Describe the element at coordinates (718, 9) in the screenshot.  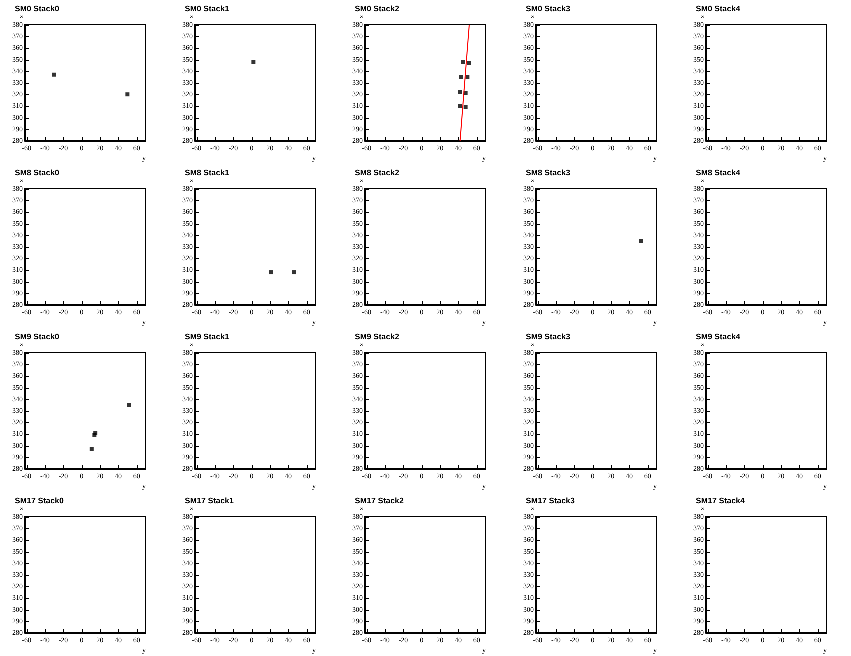
I see `chart-title: SM0 Stack4` at that location.